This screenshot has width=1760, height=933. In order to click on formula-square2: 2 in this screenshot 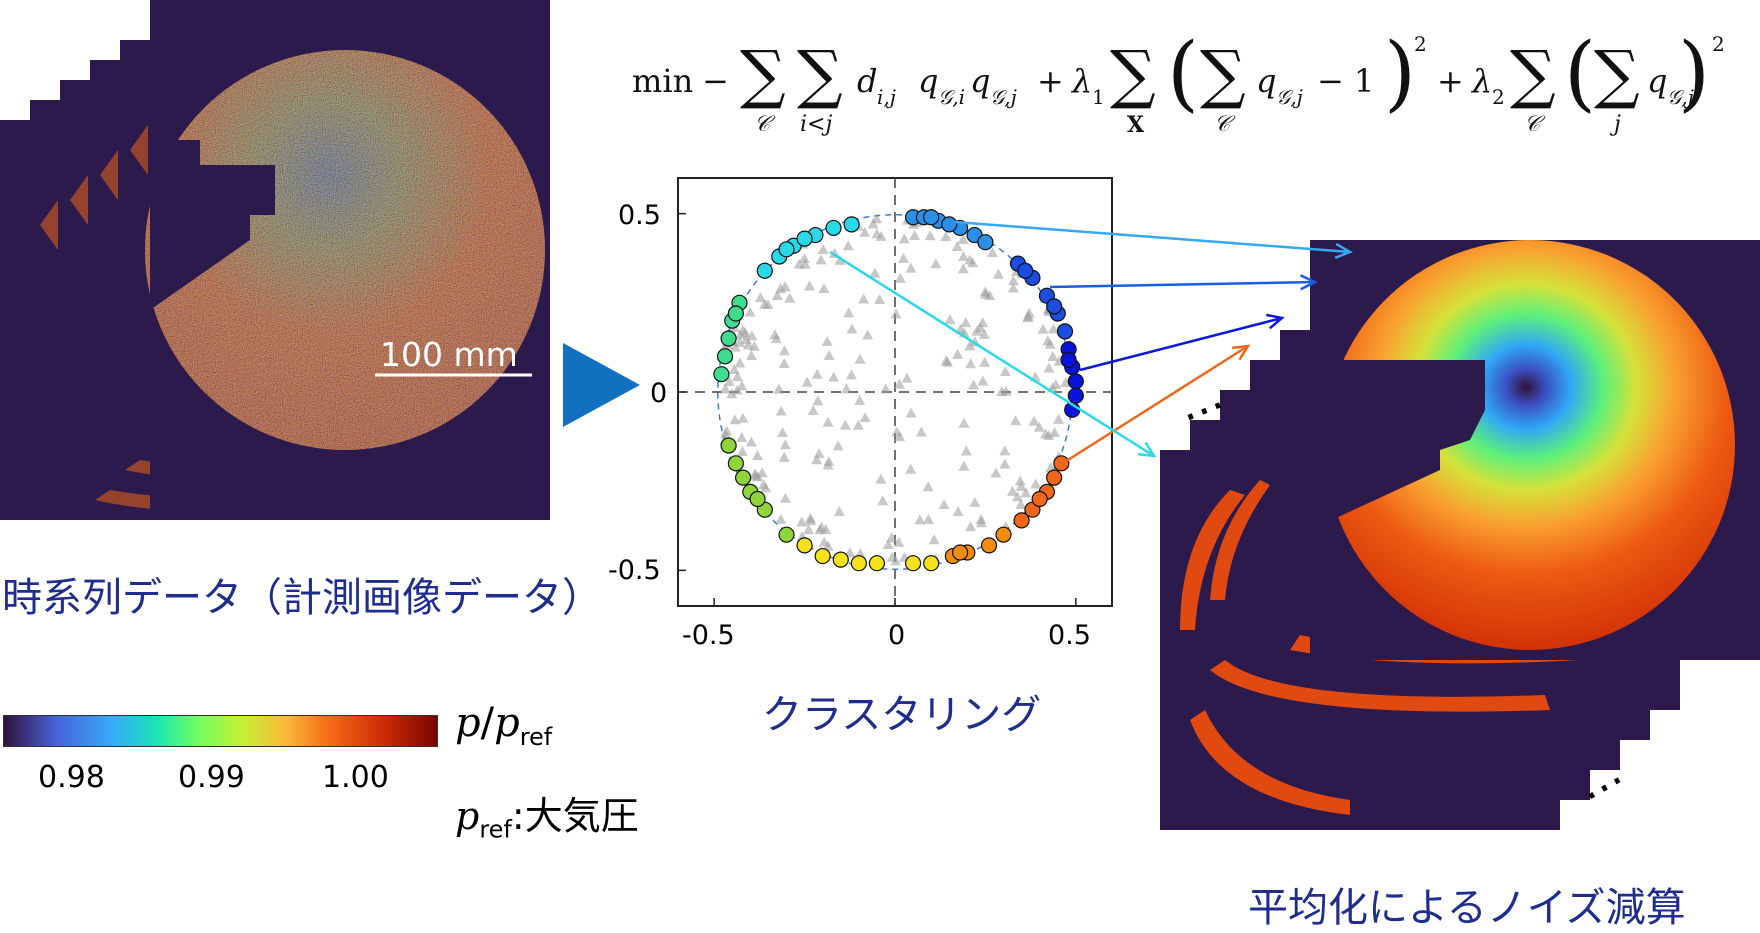, I will do `click(1718, 44)`.